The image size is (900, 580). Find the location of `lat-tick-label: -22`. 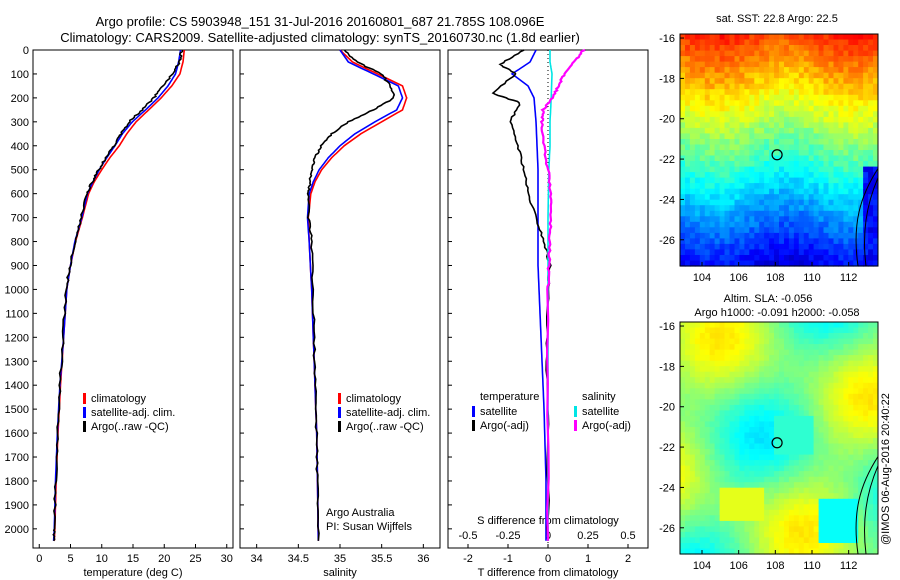

lat-tick-label: -22 is located at coordinates (667, 160).